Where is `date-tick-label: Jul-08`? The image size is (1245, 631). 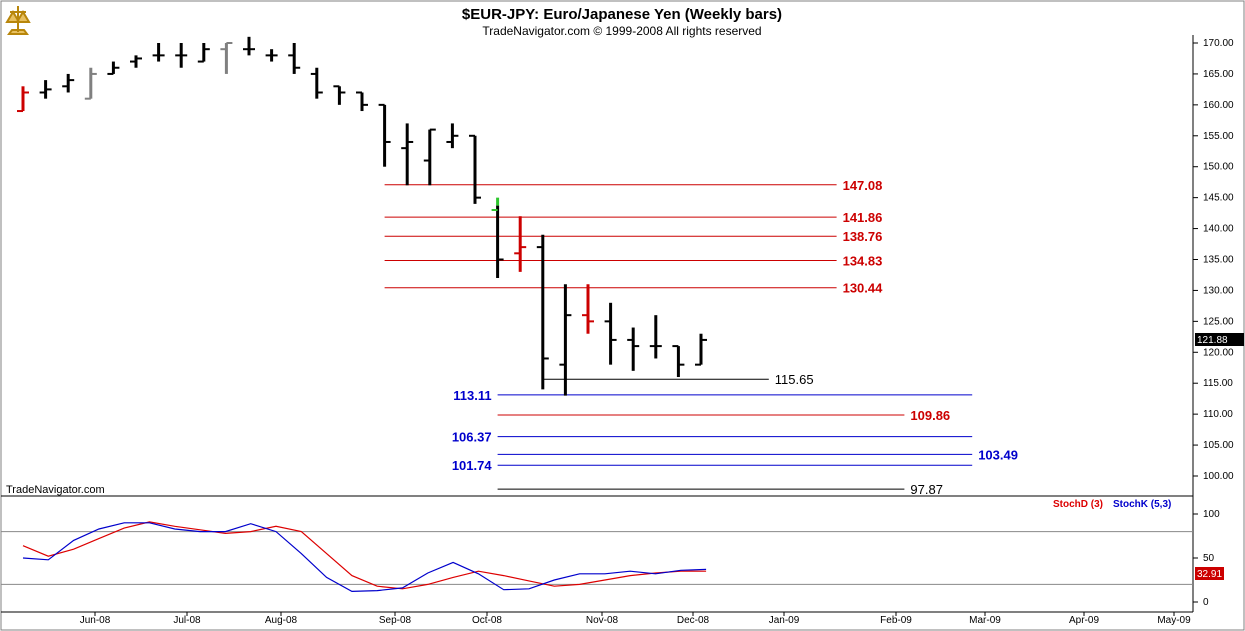 date-tick-label: Jul-08 is located at coordinates (187, 620).